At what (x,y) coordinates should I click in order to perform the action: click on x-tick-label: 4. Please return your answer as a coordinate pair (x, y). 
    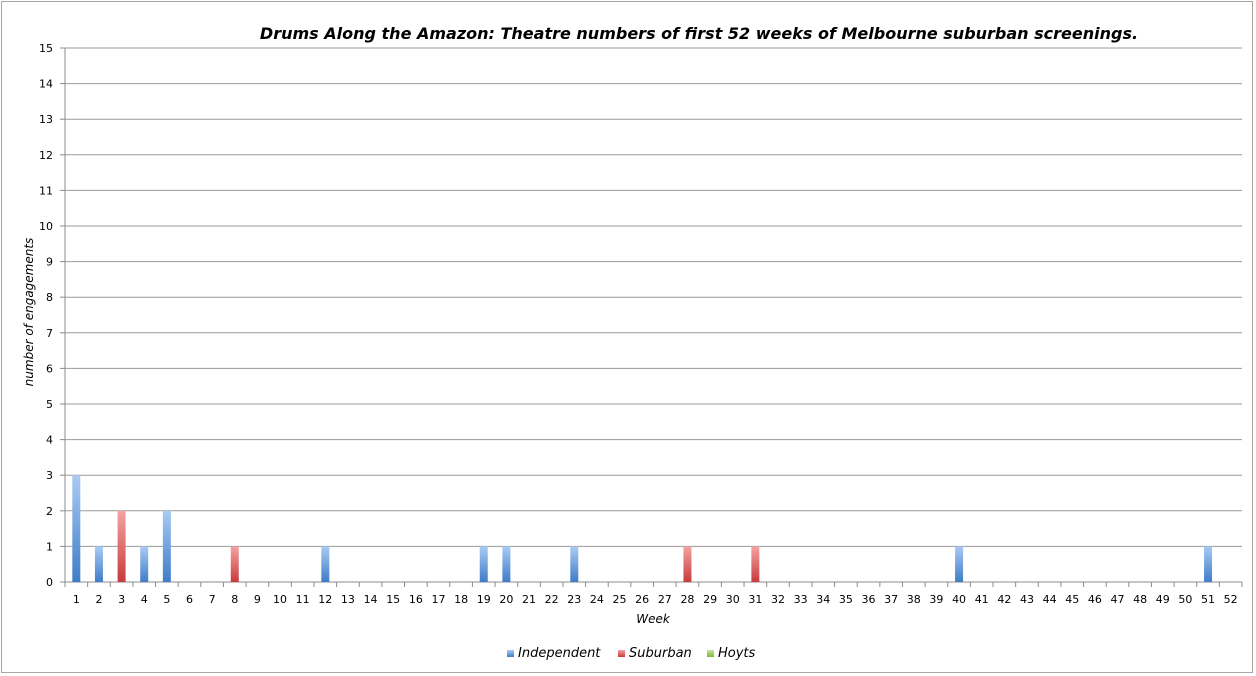
    Looking at the image, I should click on (144, 599).